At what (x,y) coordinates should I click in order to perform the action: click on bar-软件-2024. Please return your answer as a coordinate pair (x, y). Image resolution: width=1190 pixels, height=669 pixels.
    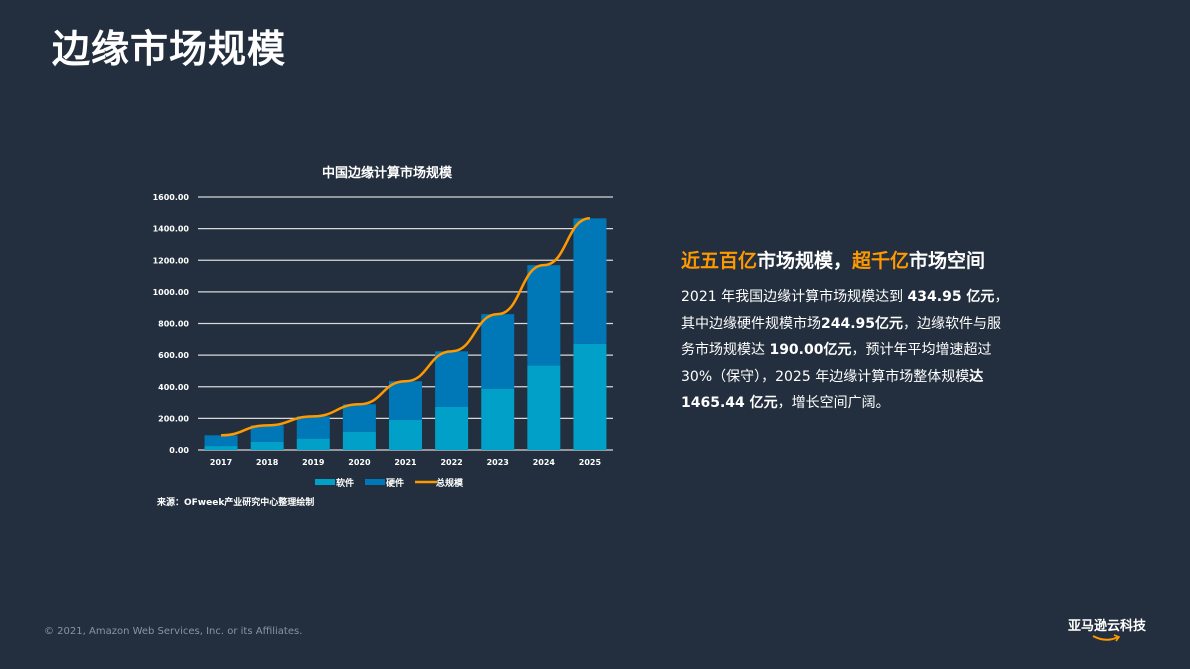
    Looking at the image, I should click on (544, 407).